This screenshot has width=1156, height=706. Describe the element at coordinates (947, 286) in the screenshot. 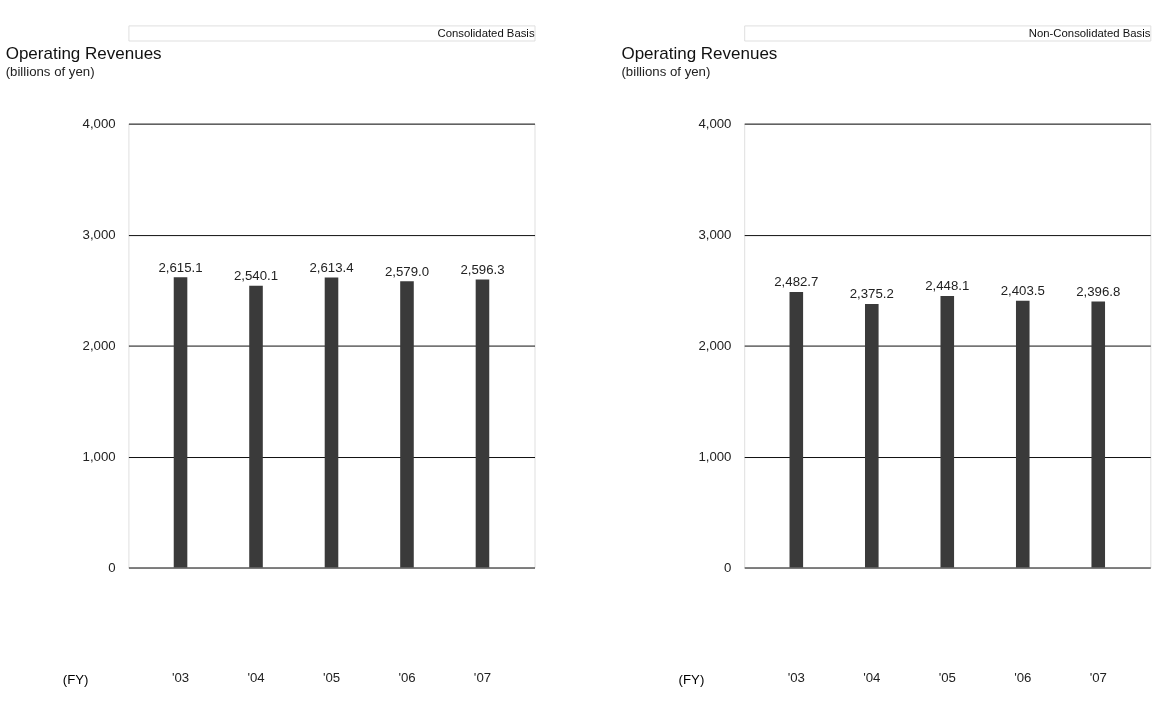

I see `data-label: 2,448.1` at that location.